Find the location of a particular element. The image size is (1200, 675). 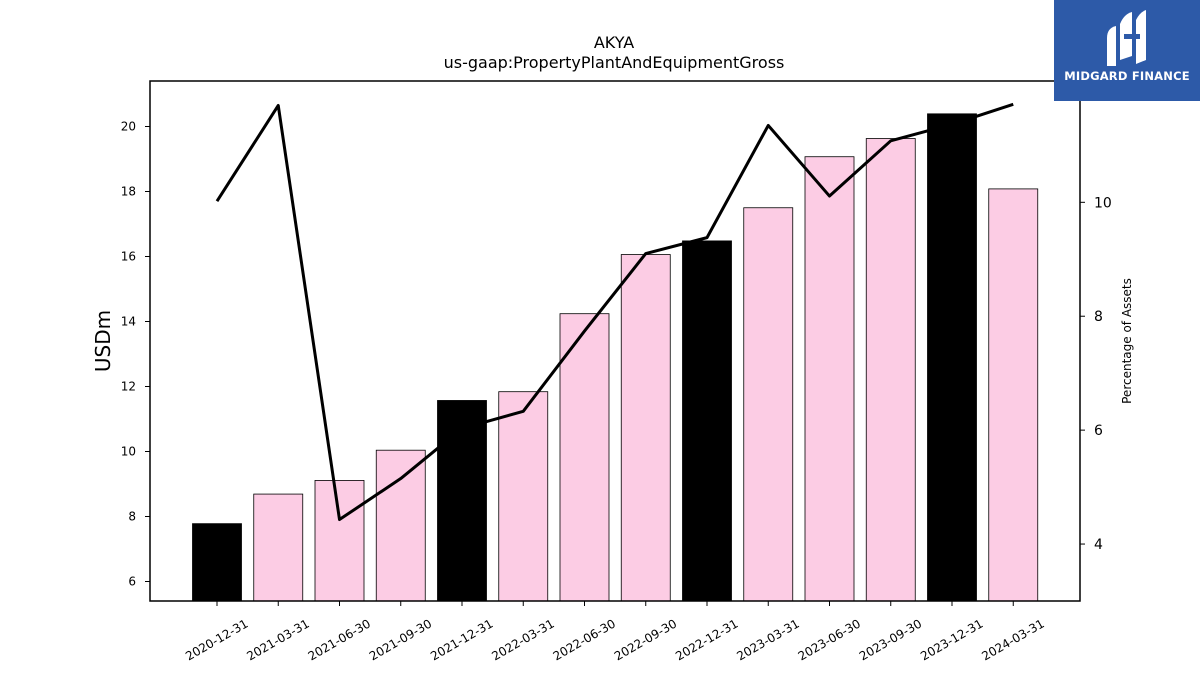

y-tick-label: 8 is located at coordinates (132, 517).